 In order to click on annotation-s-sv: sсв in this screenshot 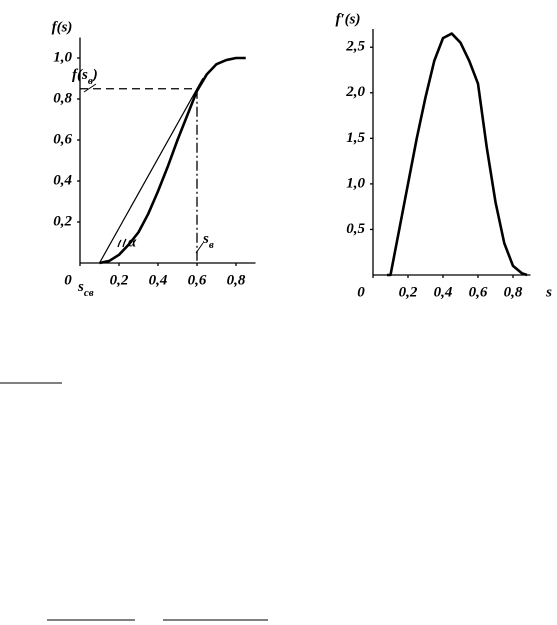, I will do `click(85, 288)`.